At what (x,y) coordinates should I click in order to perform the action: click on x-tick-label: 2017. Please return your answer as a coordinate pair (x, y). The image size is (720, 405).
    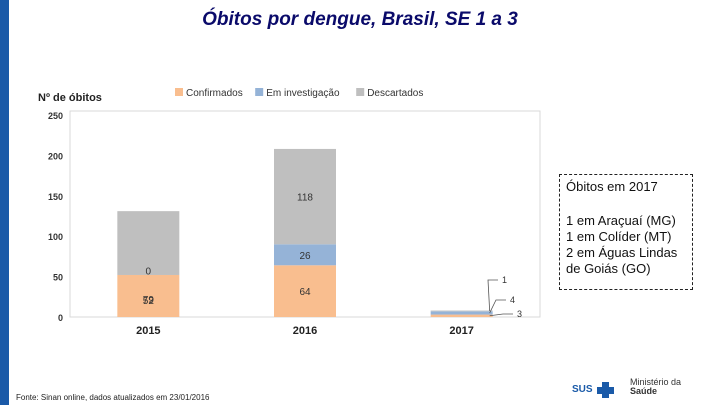
    Looking at the image, I should click on (461, 331).